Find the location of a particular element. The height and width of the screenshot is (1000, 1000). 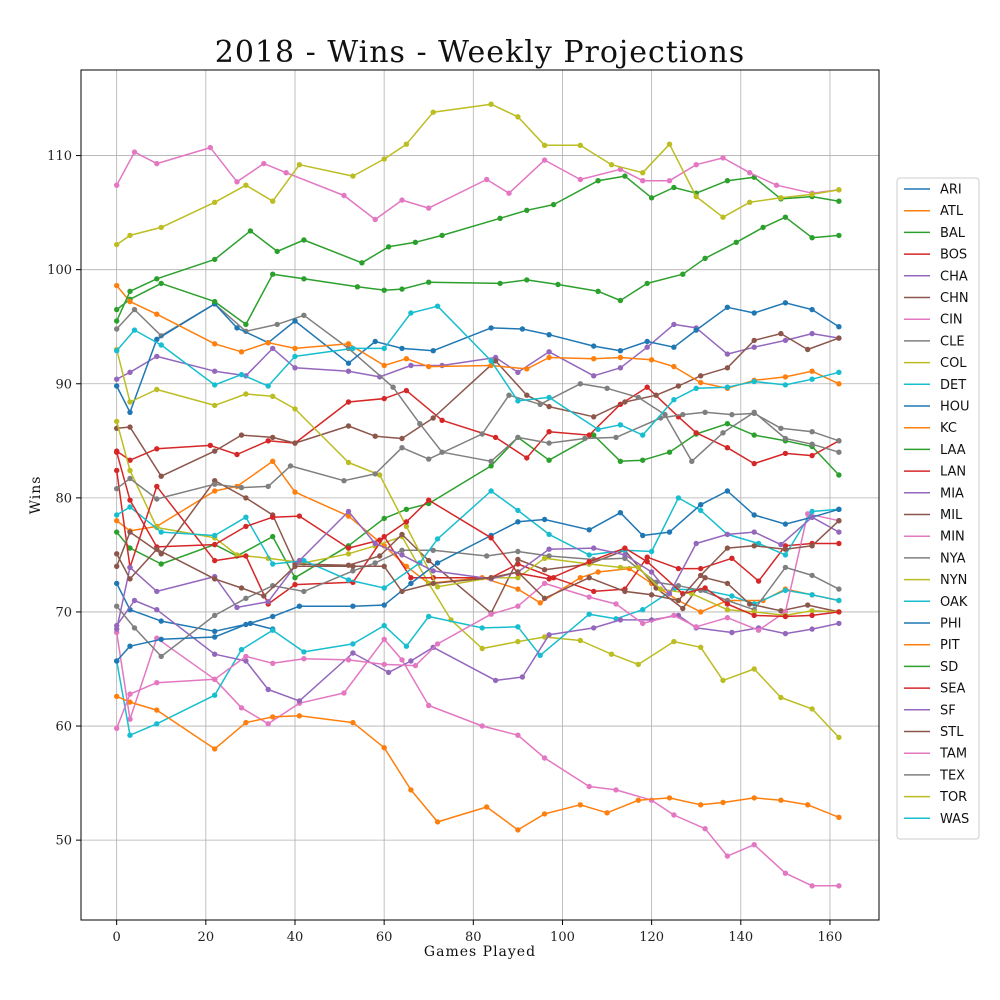

series-sd is located at coordinates (478, 248).